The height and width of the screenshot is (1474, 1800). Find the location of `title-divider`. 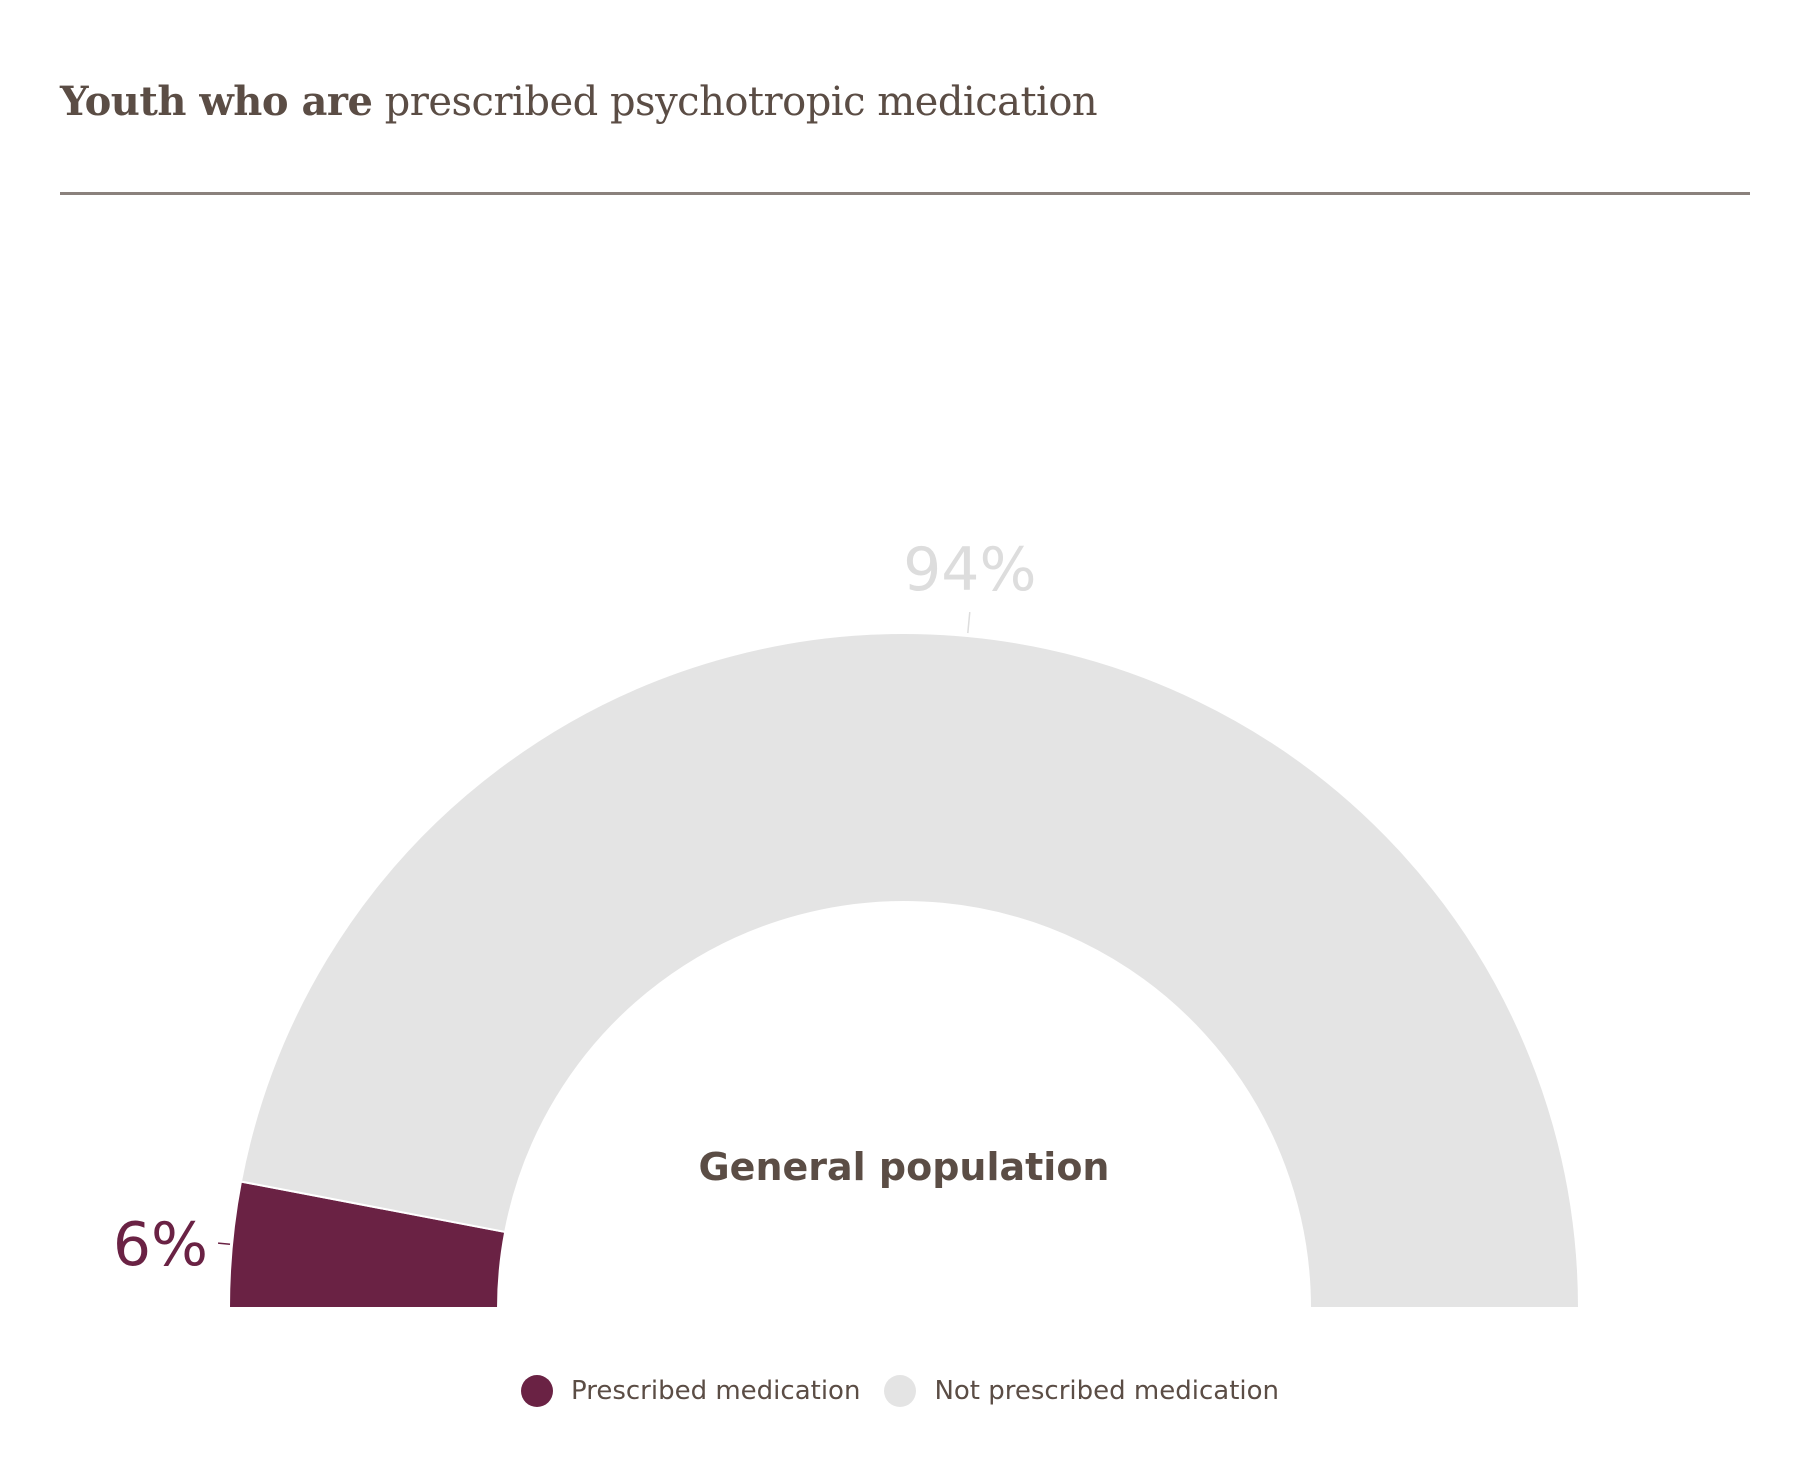

title-divider is located at coordinates (905, 193).